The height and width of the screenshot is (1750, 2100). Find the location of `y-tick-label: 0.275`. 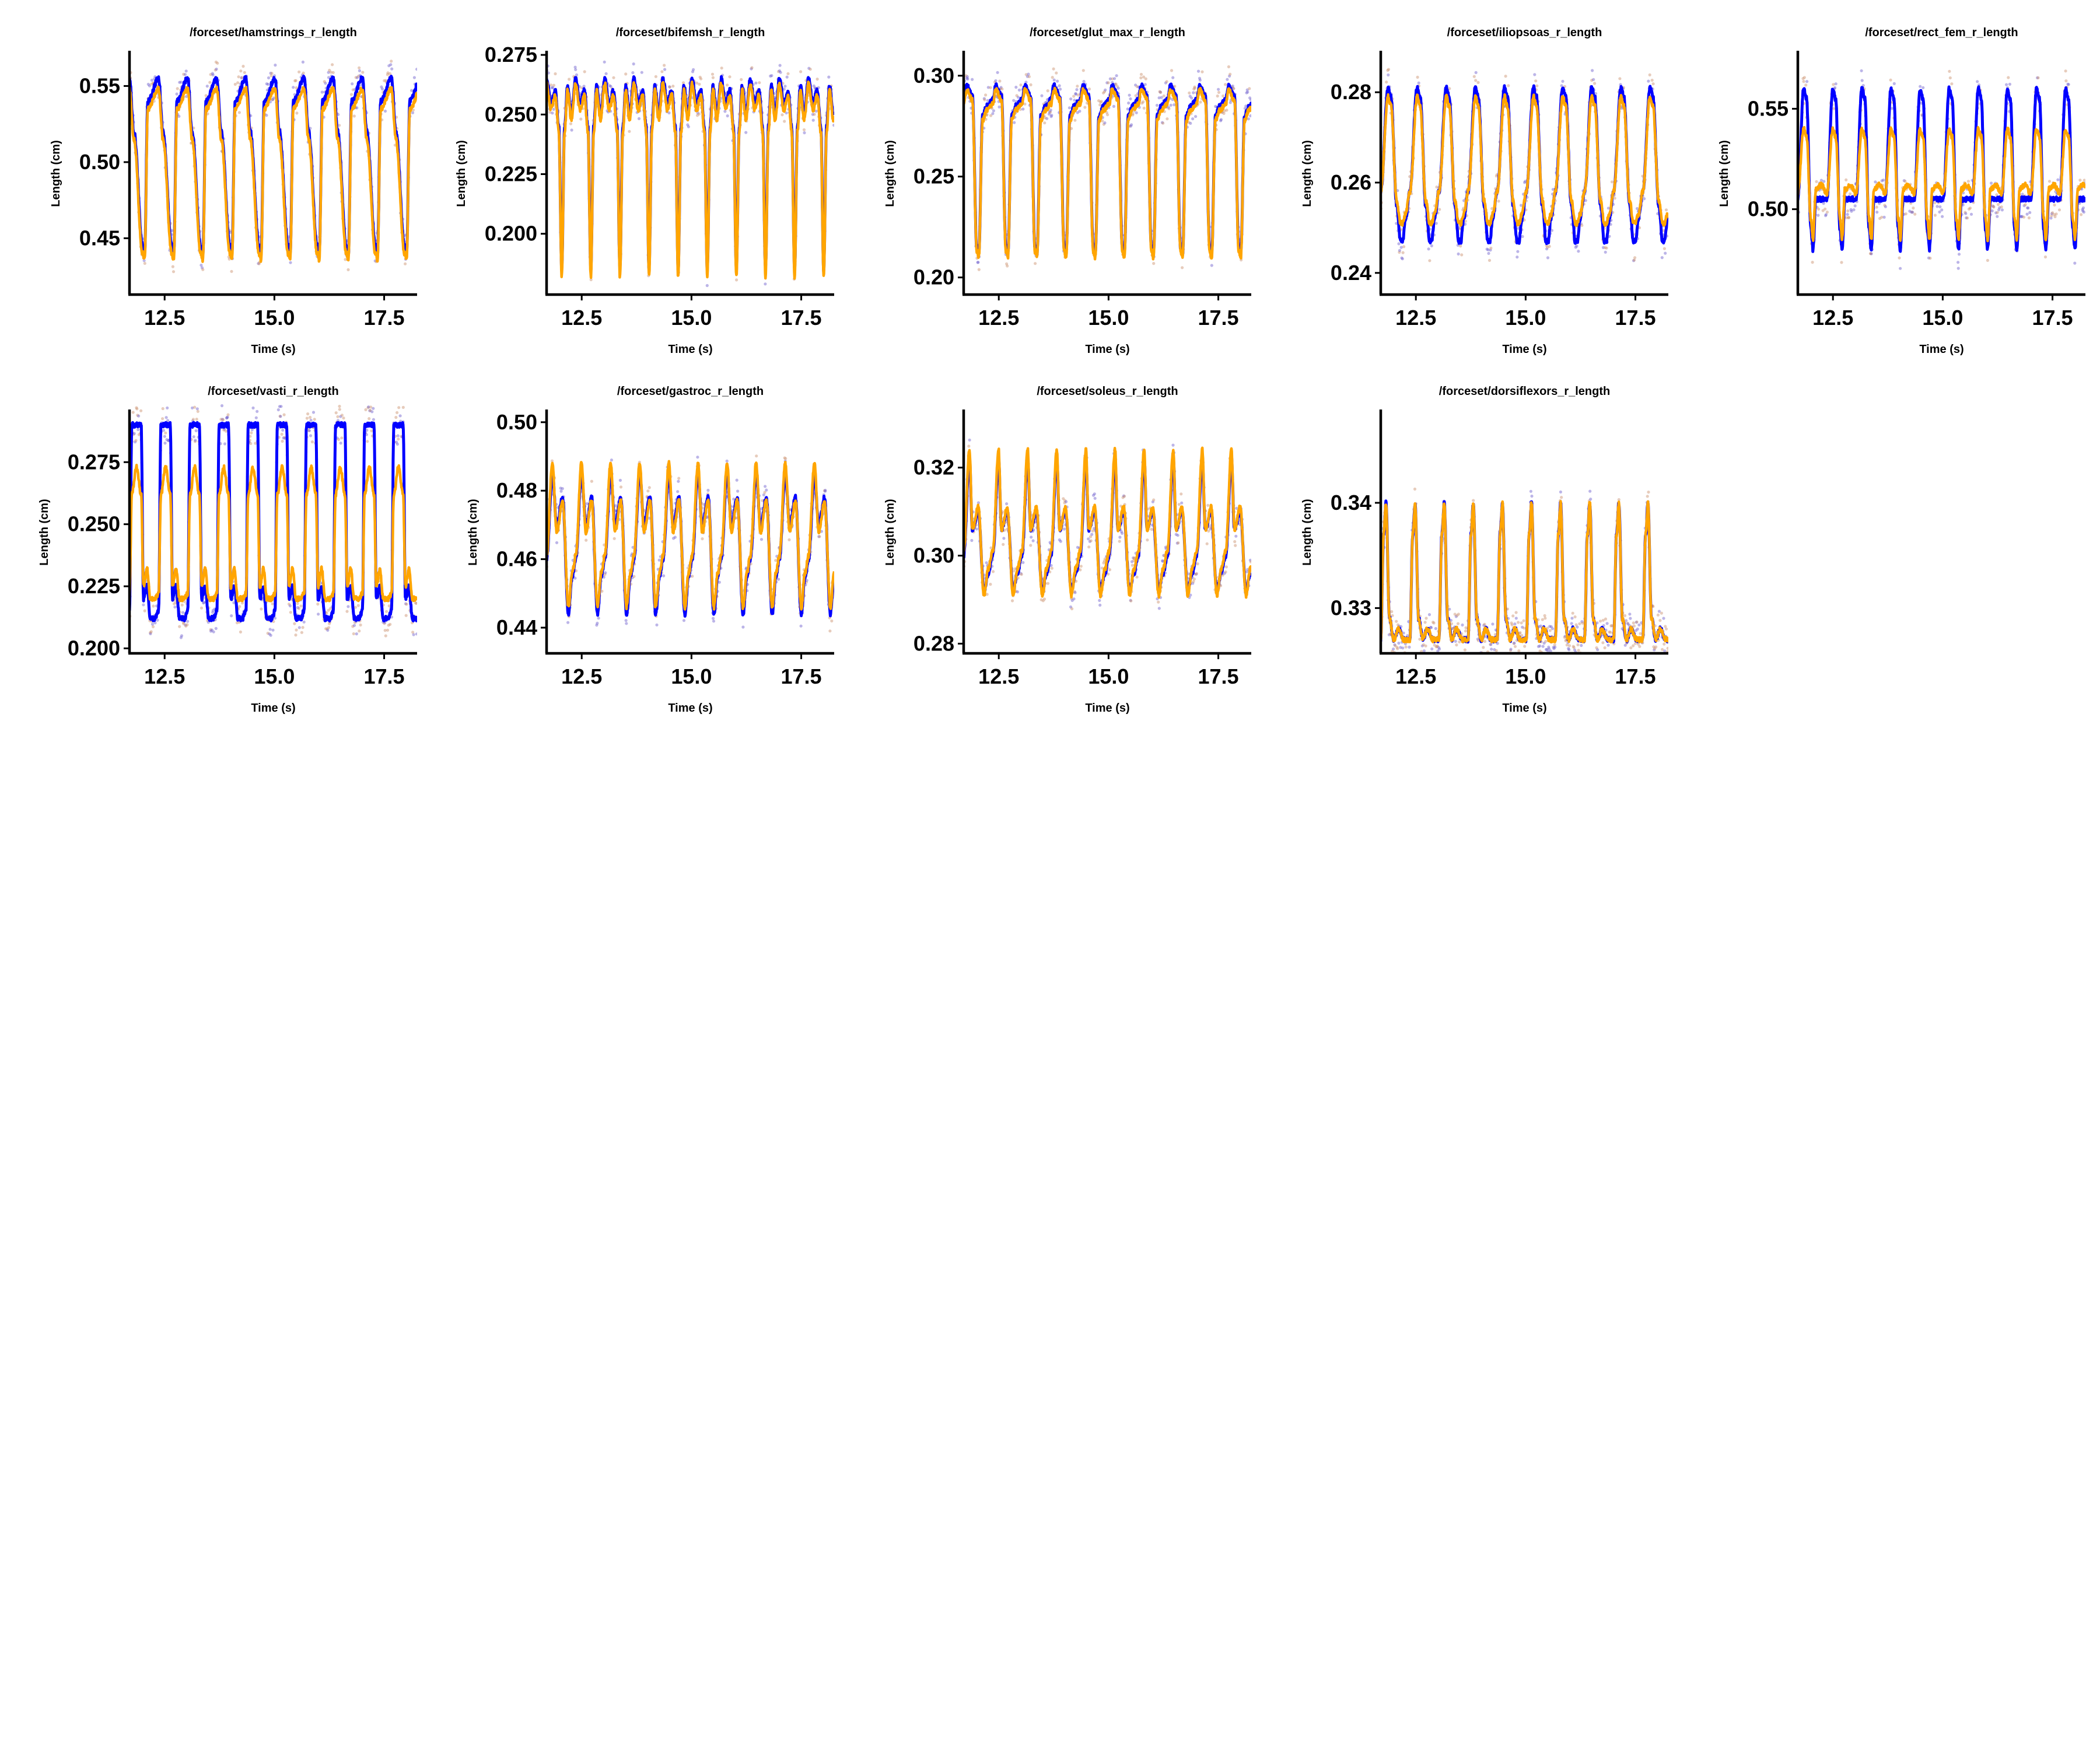

y-tick-label: 0.275 is located at coordinates (511, 54).